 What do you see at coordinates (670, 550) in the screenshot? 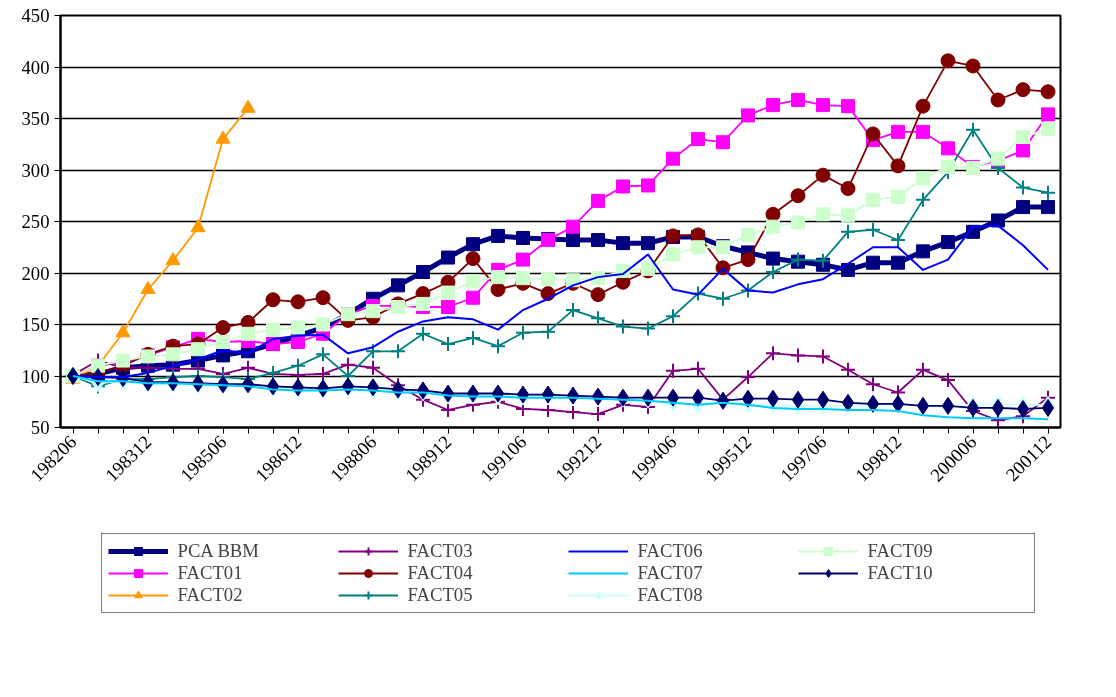
I see `legend-label: FACT06` at bounding box center [670, 550].